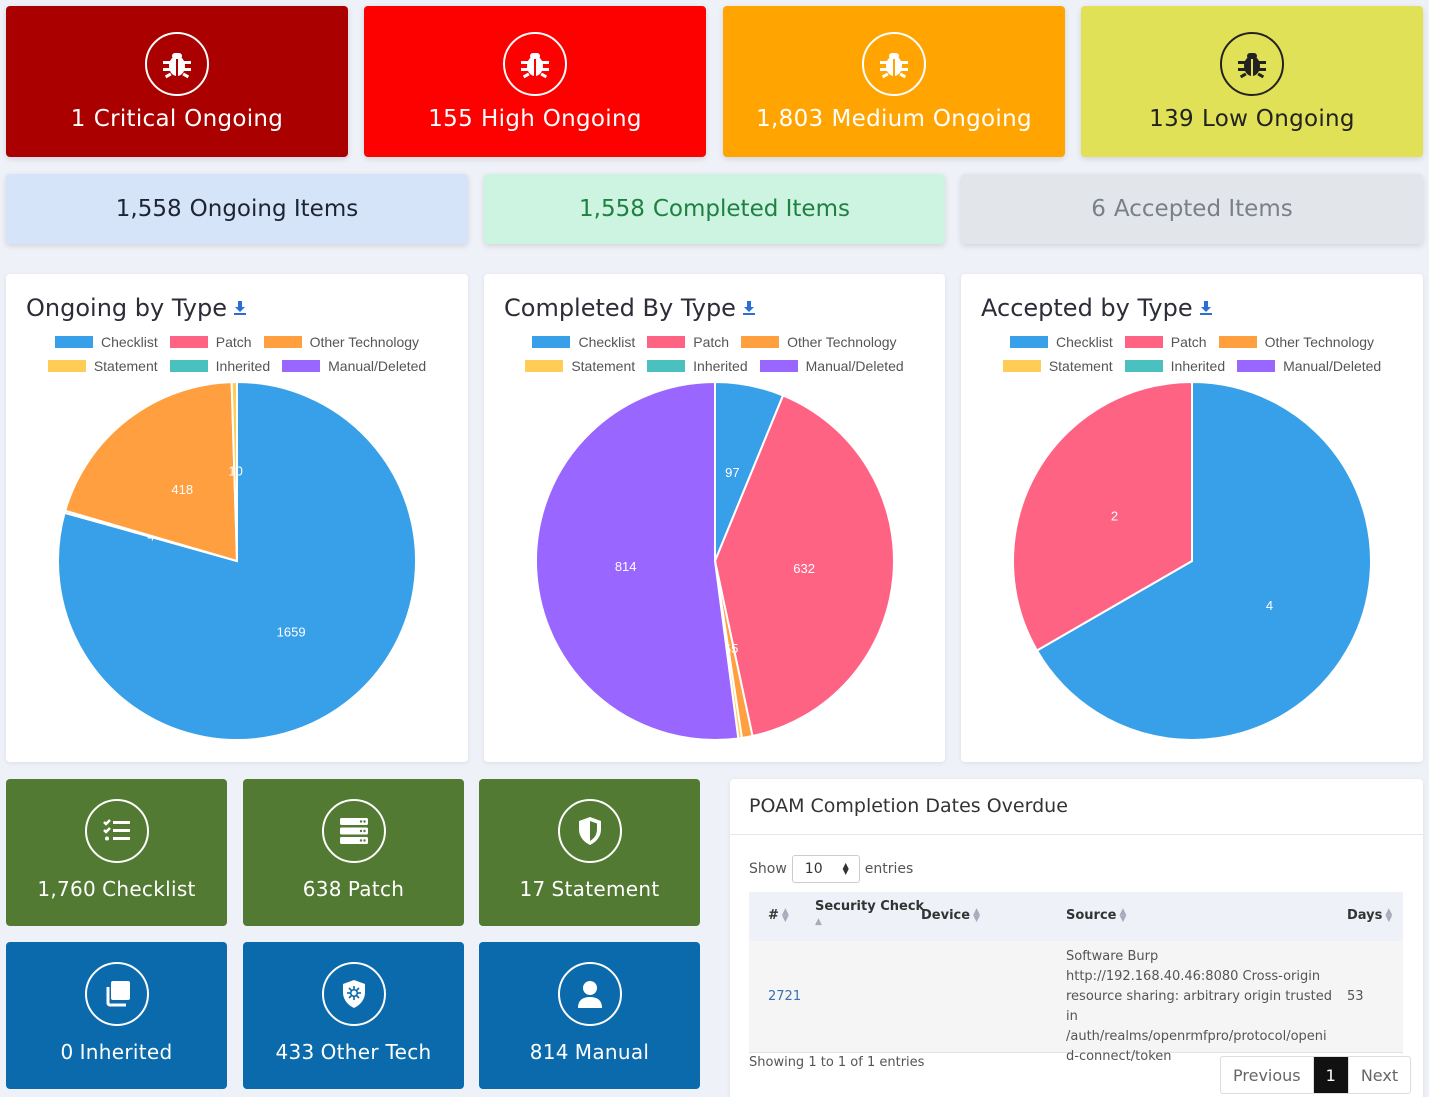 The height and width of the screenshot is (1097, 1429). I want to click on previous-button: Previous, so click(1267, 1075).